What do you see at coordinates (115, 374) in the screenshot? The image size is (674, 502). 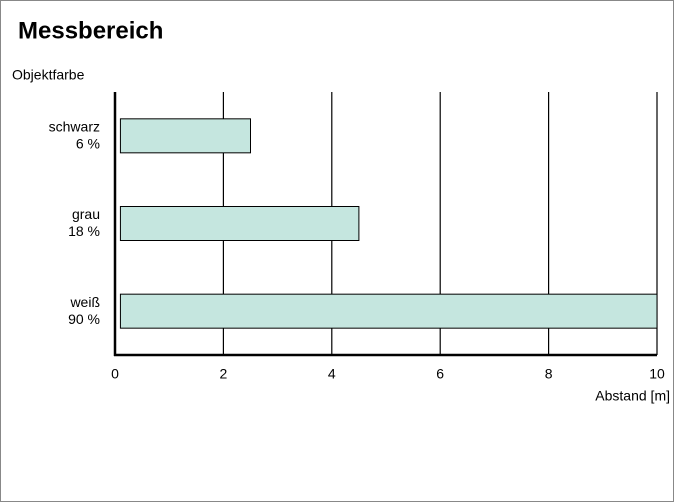 I see `x-tick-label: 0` at bounding box center [115, 374].